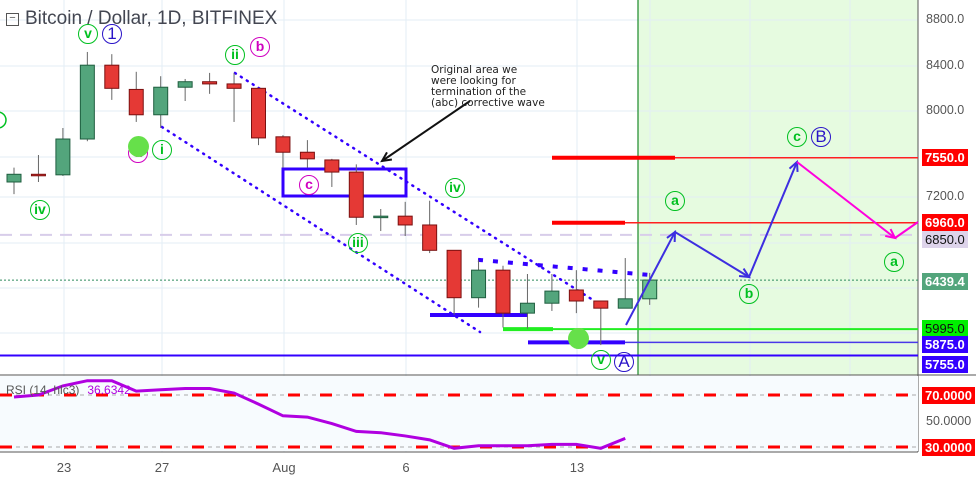 The width and height of the screenshot is (976, 479). I want to click on wave-label-A: A, so click(624, 362).